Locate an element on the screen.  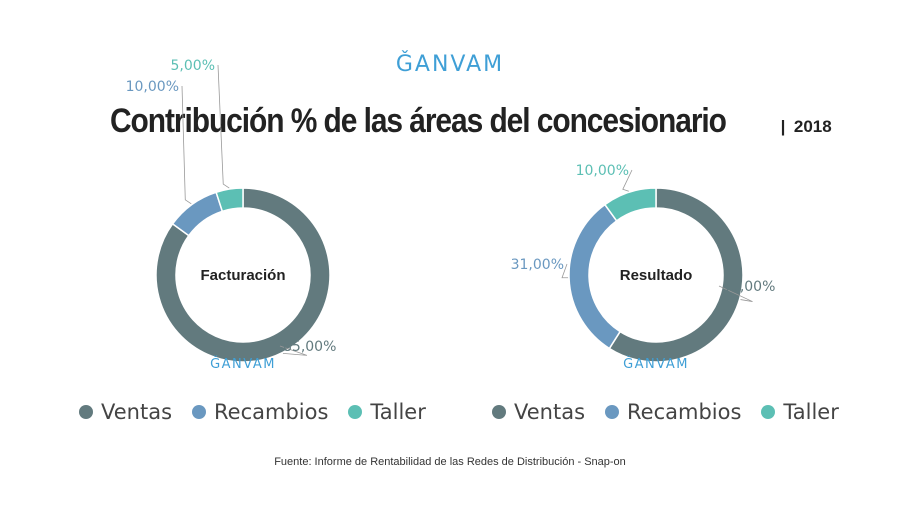
data-label-recambios: 10,00% is located at coordinates (152, 87).